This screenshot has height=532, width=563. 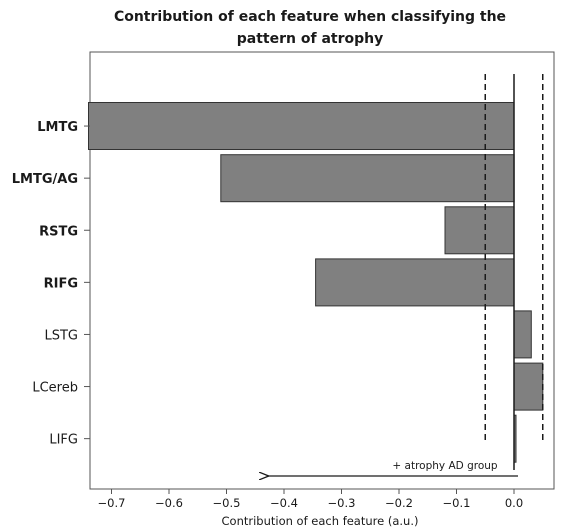 What do you see at coordinates (445, 466) in the screenshot?
I see `annotation-text: + atrophy AD group` at bounding box center [445, 466].